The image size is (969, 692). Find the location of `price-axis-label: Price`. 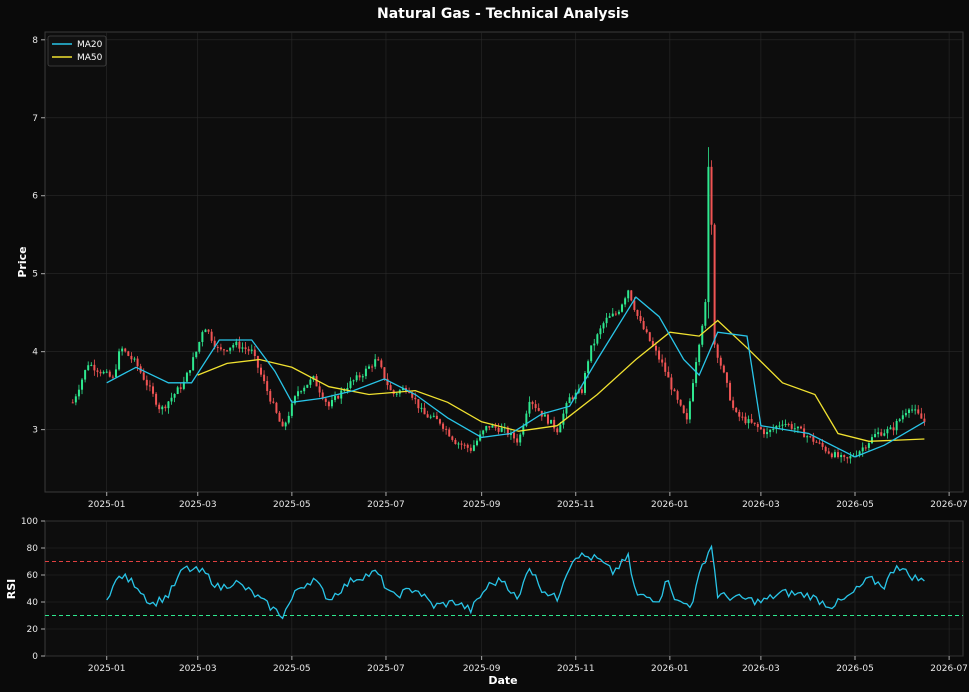

price-axis-label: Price is located at coordinates (22, 261).